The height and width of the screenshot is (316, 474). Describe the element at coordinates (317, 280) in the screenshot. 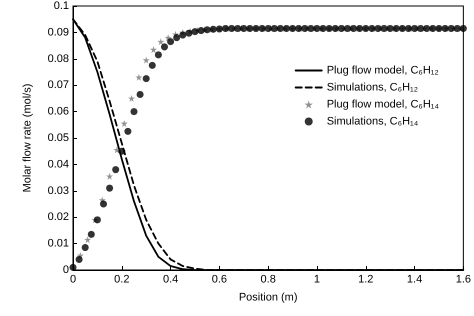

I see `x-tick-label: 1` at that location.